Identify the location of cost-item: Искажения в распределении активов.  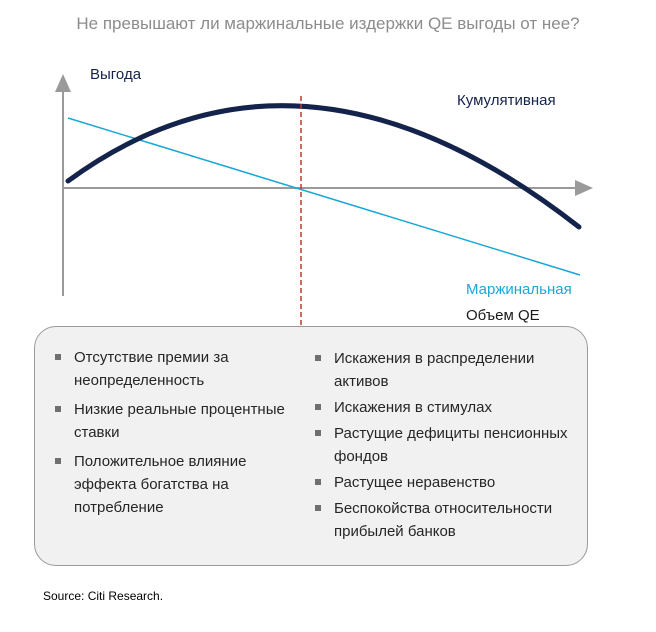
(449, 370).